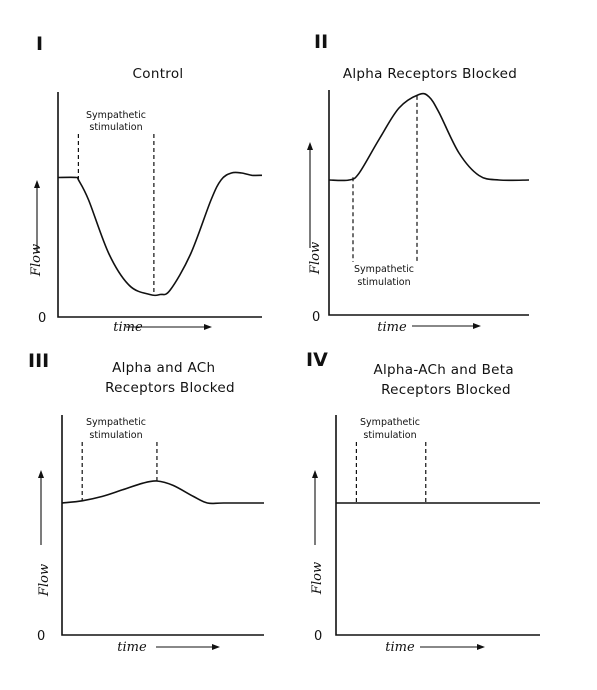 This screenshot has width=597, height=690. What do you see at coordinates (39, 44) in the screenshot?
I see `panel-number: I` at bounding box center [39, 44].